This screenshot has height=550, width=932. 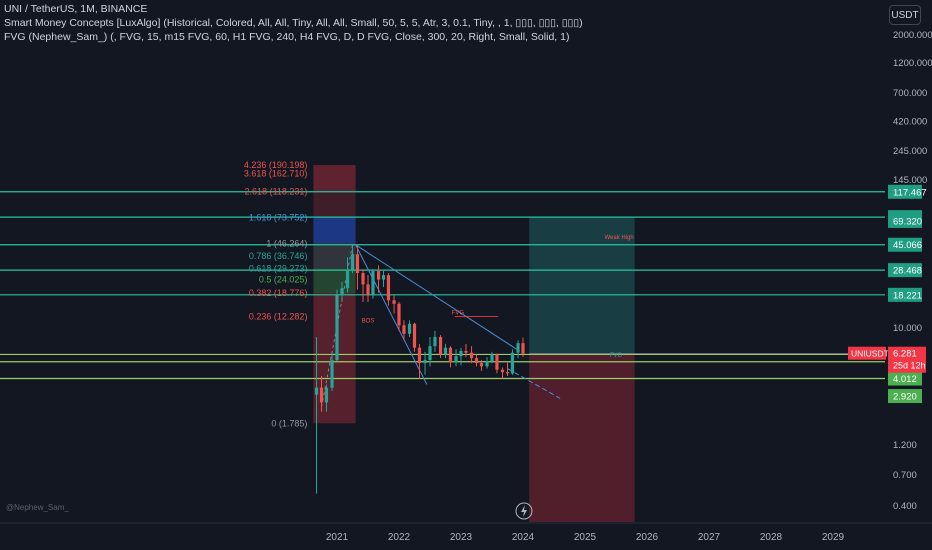 What do you see at coordinates (910, 192) in the screenshot?
I see `price-tag-0: 117.467` at bounding box center [910, 192].